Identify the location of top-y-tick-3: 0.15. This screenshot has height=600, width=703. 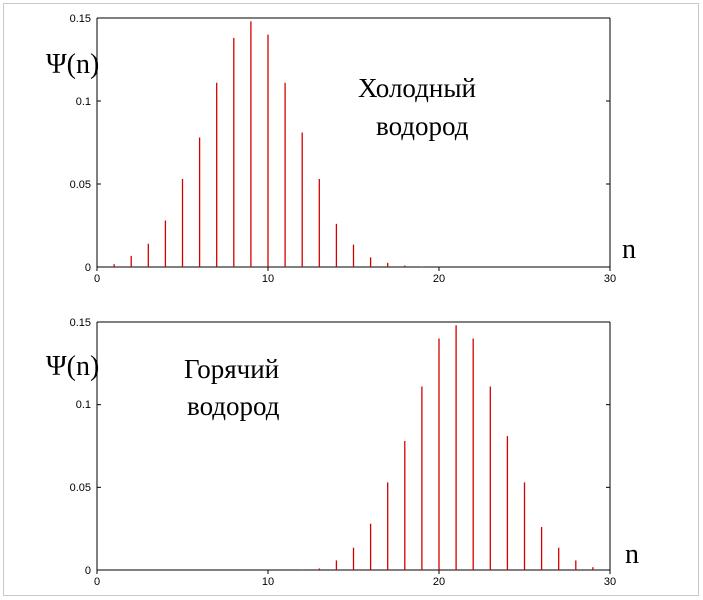
(80, 19).